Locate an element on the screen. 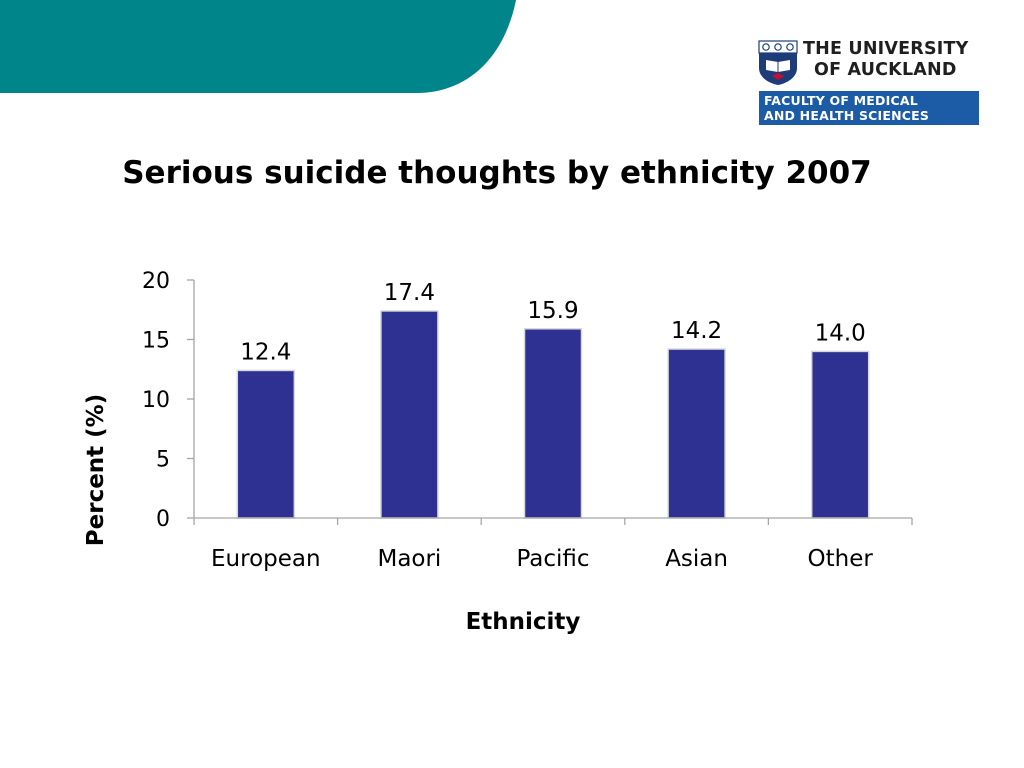  category-label-maori: Maori is located at coordinates (409, 559).